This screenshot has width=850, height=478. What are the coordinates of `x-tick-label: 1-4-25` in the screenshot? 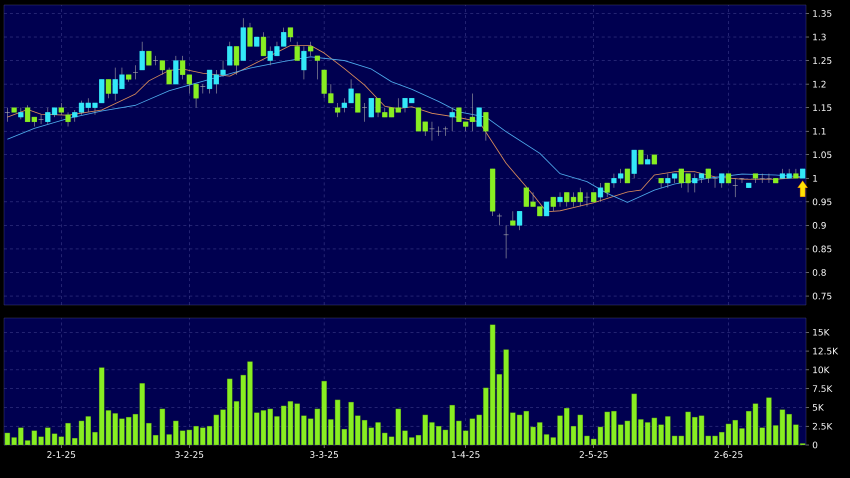 It's located at (466, 454).